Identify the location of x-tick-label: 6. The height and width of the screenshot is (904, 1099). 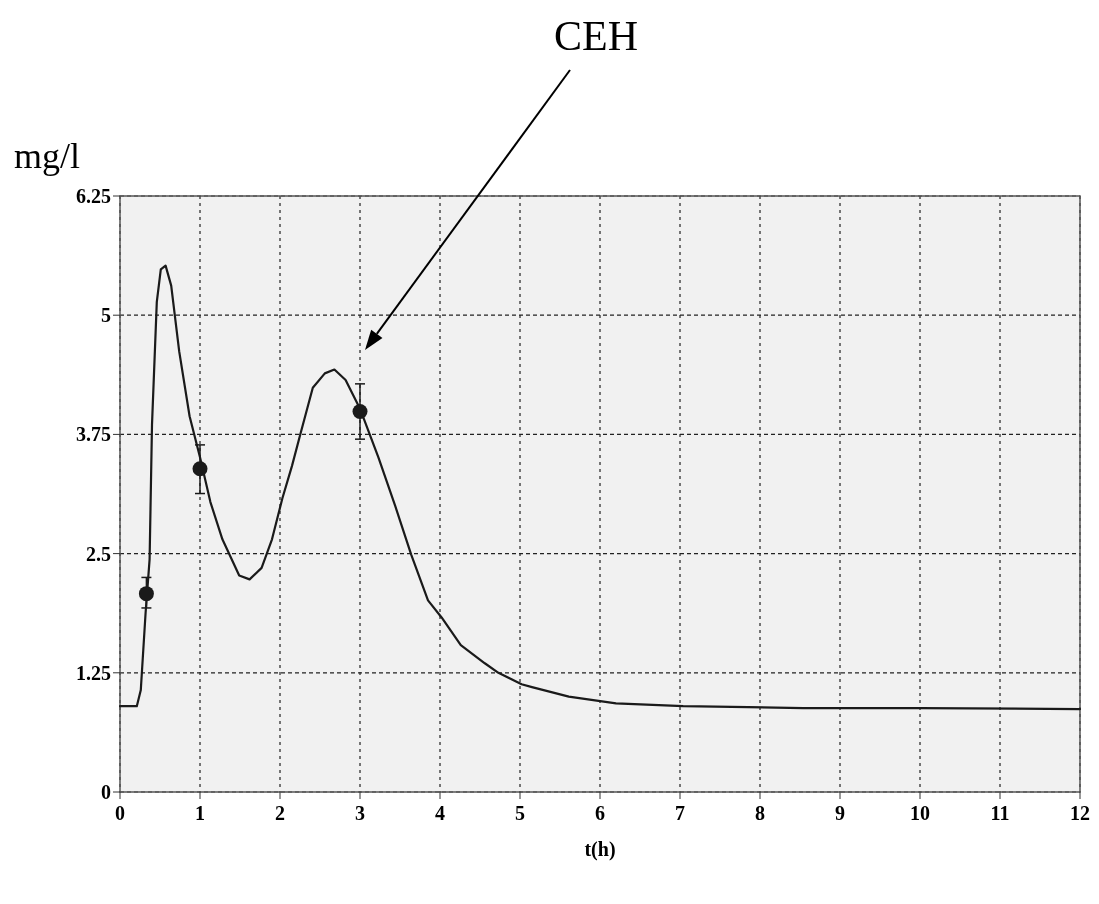
(600, 813).